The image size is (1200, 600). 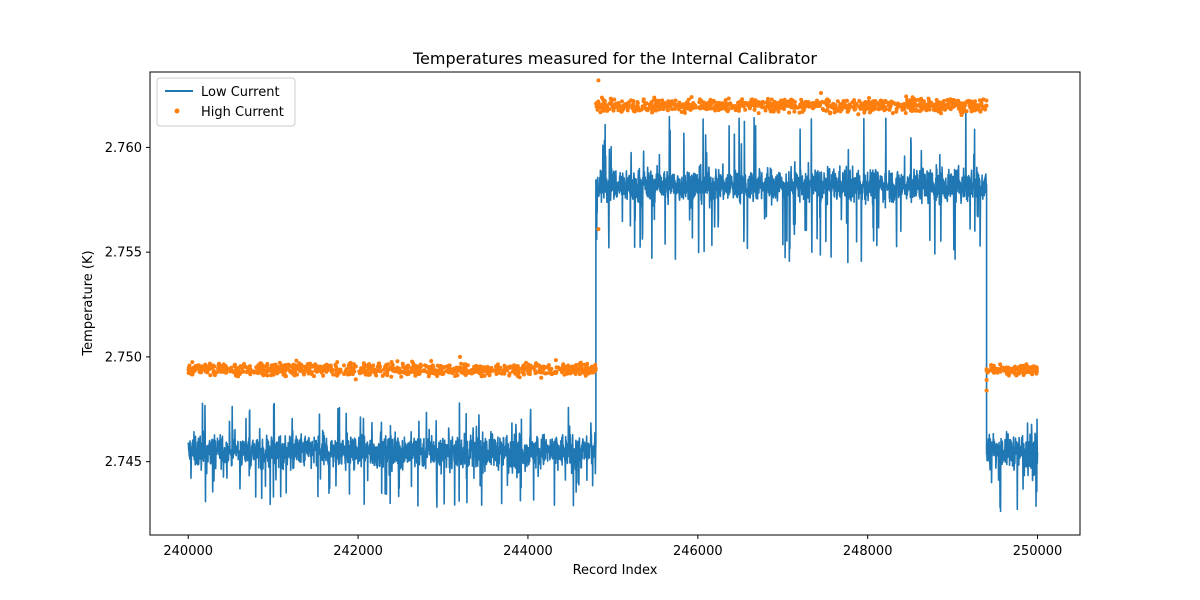 What do you see at coordinates (242, 112) in the screenshot?
I see `legend-label-high-current: High Current` at bounding box center [242, 112].